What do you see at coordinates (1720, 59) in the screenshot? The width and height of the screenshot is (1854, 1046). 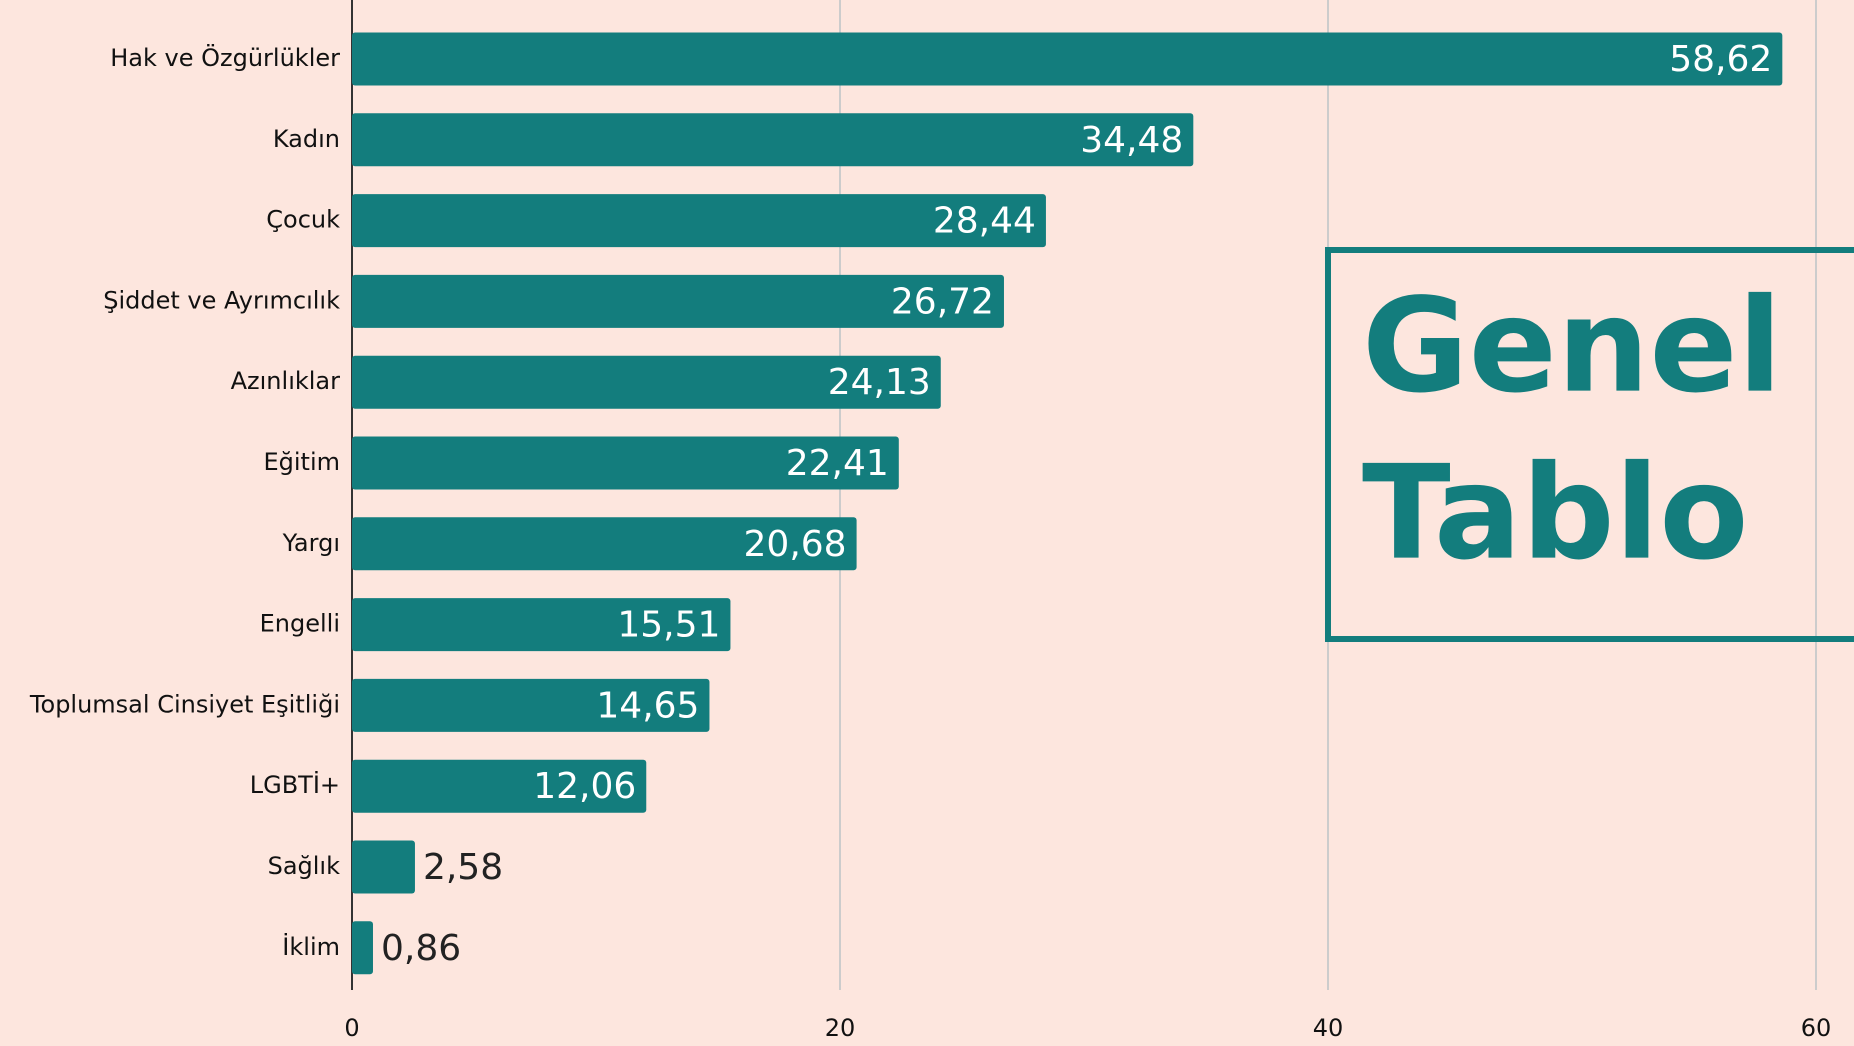 I see `data-label: 58,62` at bounding box center [1720, 59].